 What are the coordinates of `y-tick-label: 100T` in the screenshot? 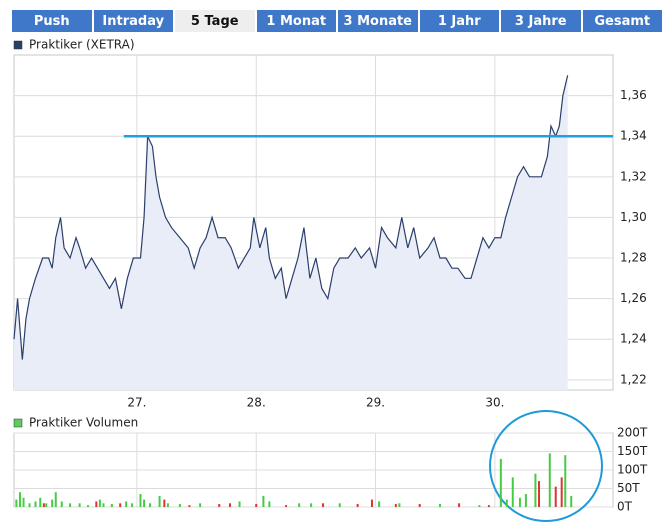 It's located at (632, 470).